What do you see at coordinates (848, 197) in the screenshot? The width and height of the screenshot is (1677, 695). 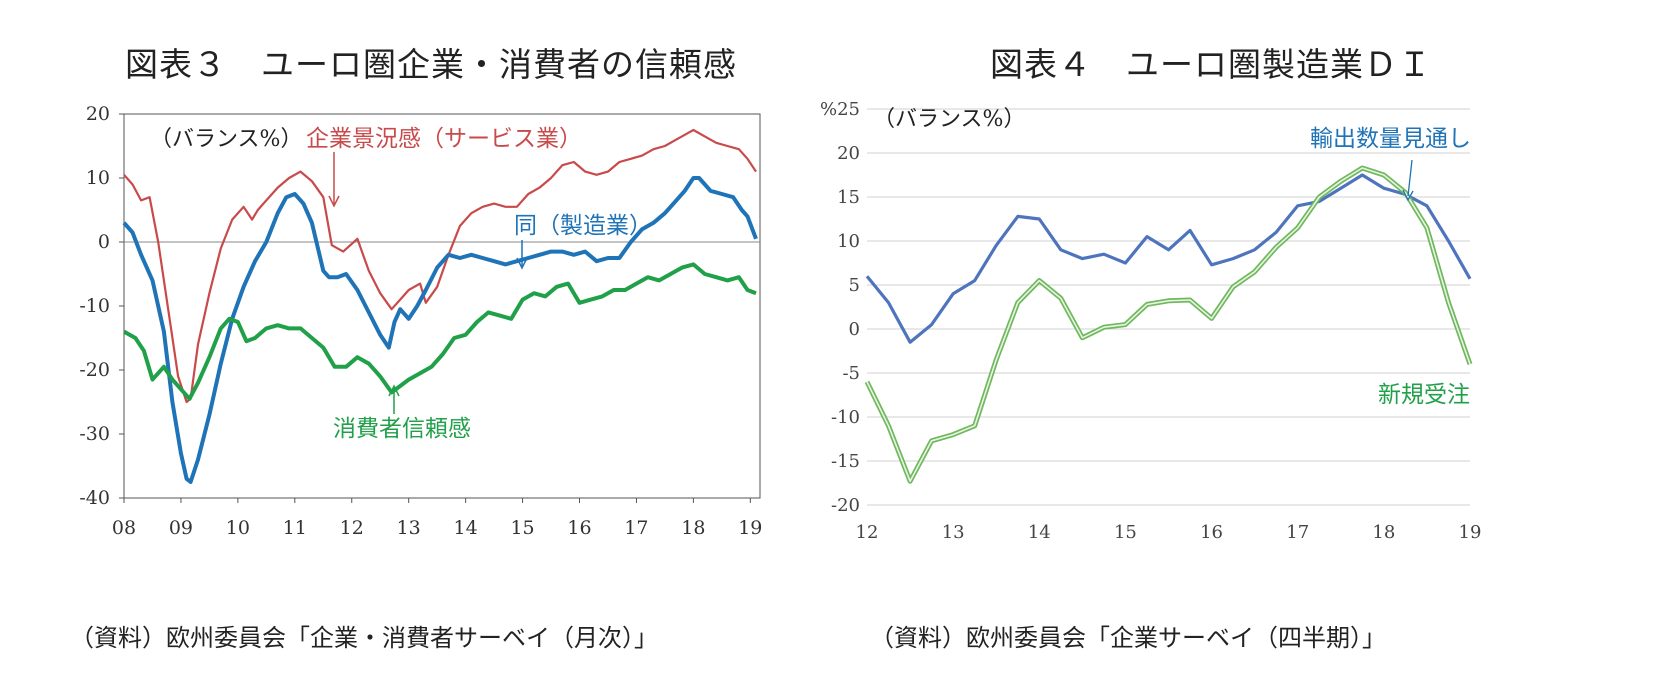 I see `y-tick-label: 15` at bounding box center [848, 197].